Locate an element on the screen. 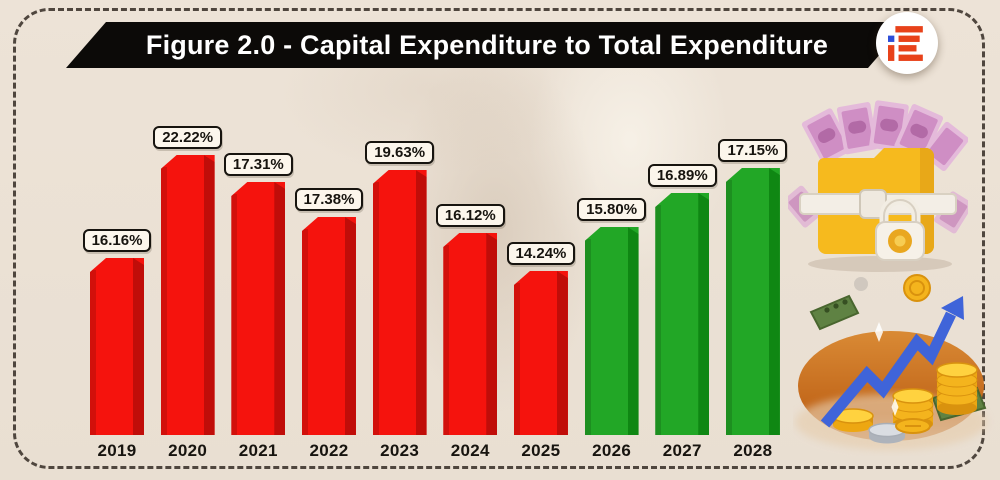 The width and height of the screenshot is (1000, 480). sparkle-icon is located at coordinates (887, 369).